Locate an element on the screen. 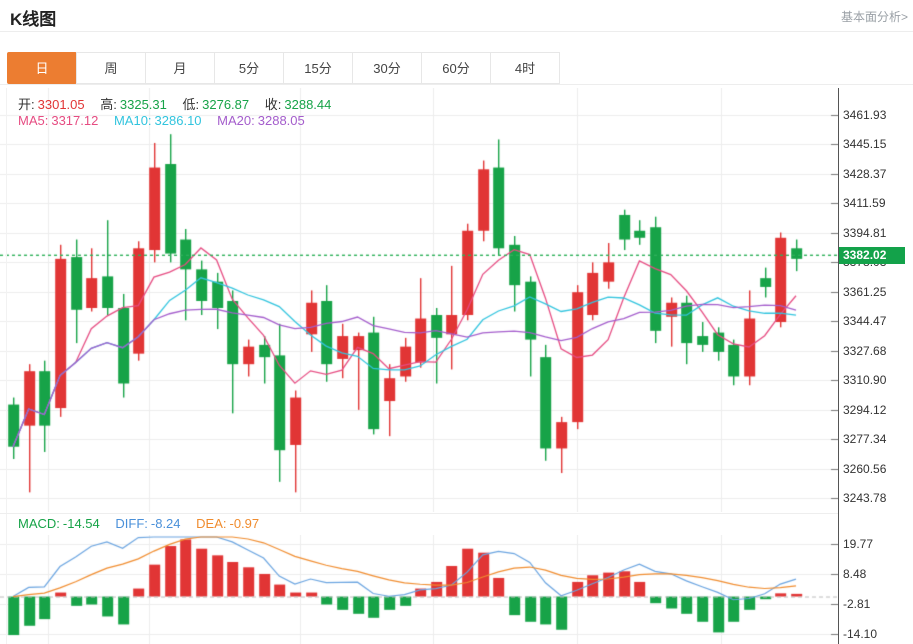 The height and width of the screenshot is (644, 913). y-axis-tick-label: -2.81 is located at coordinates (857, 604).